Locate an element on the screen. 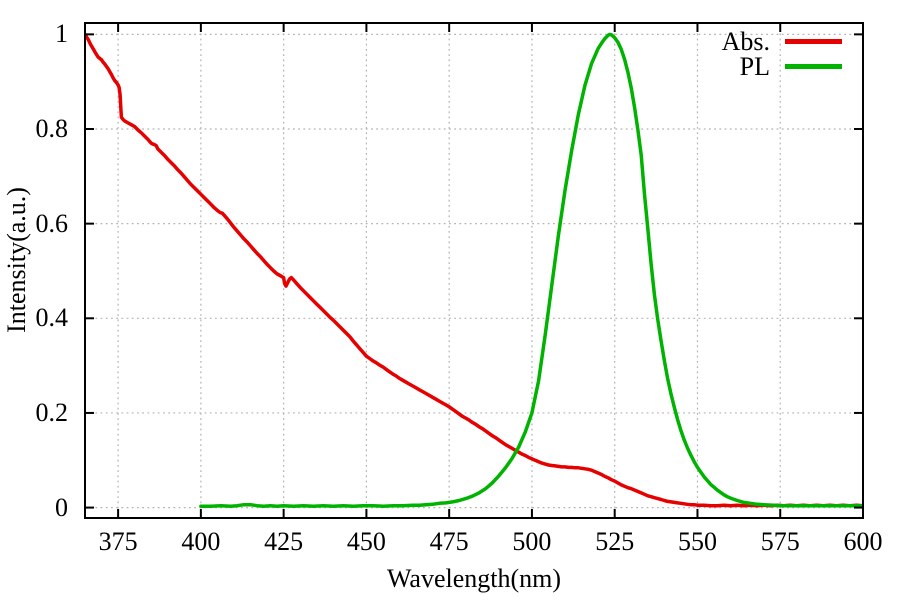 The width and height of the screenshot is (900, 600). legend-label-pl: PL is located at coordinates (754, 66).